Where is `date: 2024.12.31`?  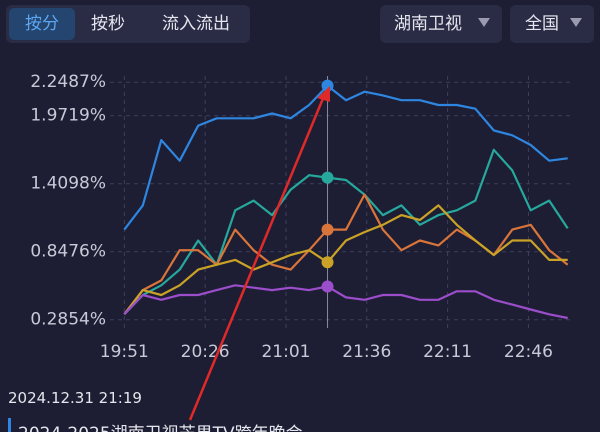 date: 2024.12.31 is located at coordinates (51, 398).